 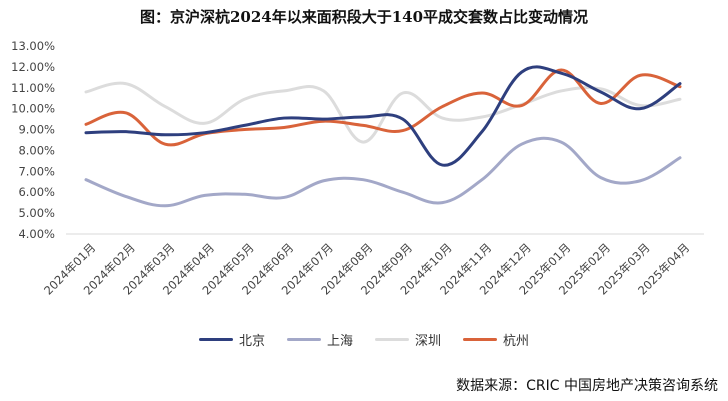 I want to click on y-tick-label: 8.00%, so click(x=36, y=150).